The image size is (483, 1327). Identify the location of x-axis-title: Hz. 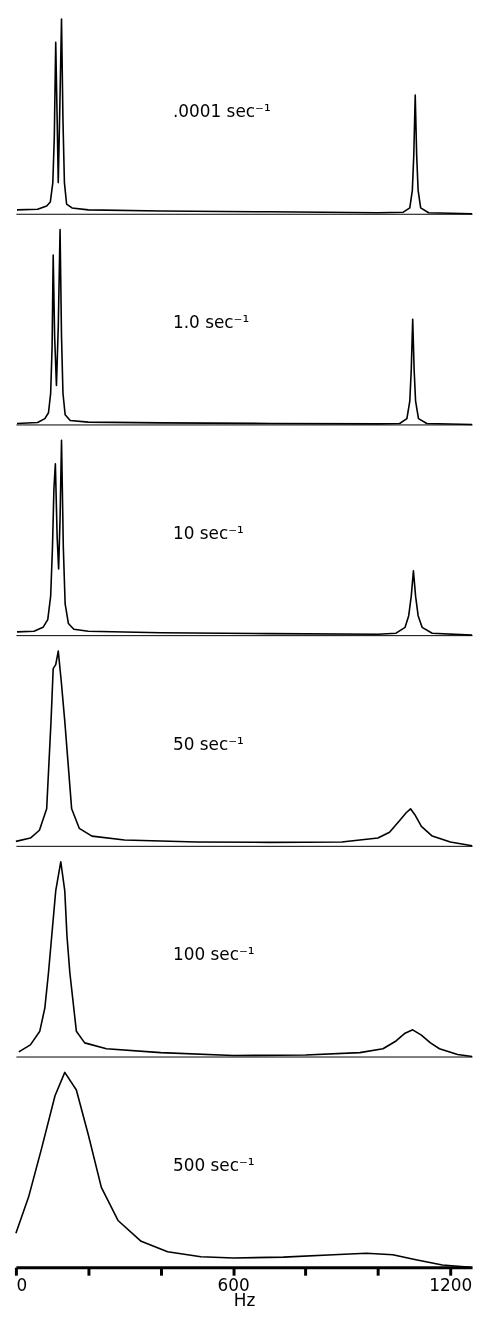
(244, 1300).